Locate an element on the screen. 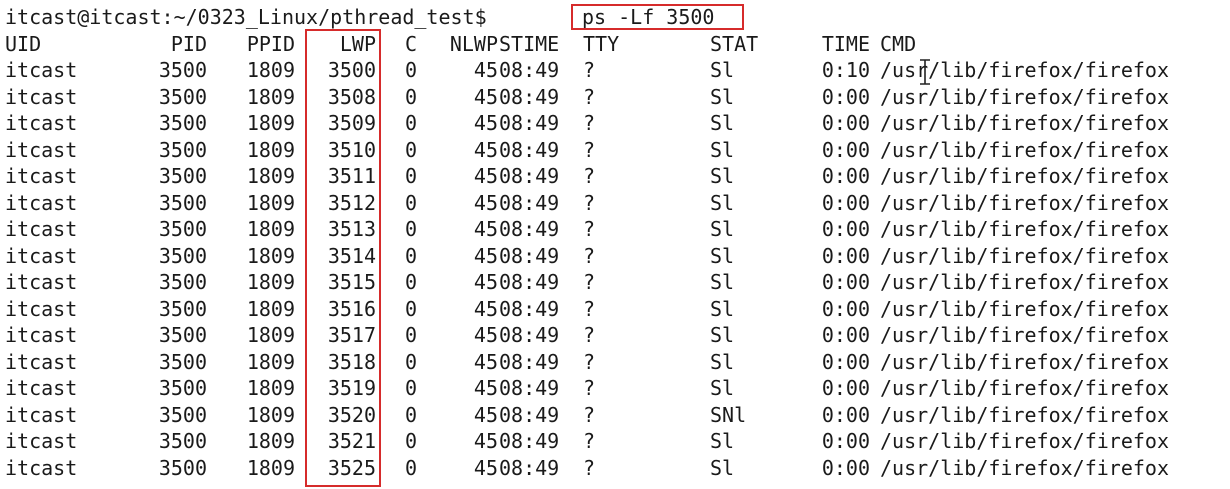 The height and width of the screenshot is (489, 1230). cell-lwp: 3511 is located at coordinates (351, 176).